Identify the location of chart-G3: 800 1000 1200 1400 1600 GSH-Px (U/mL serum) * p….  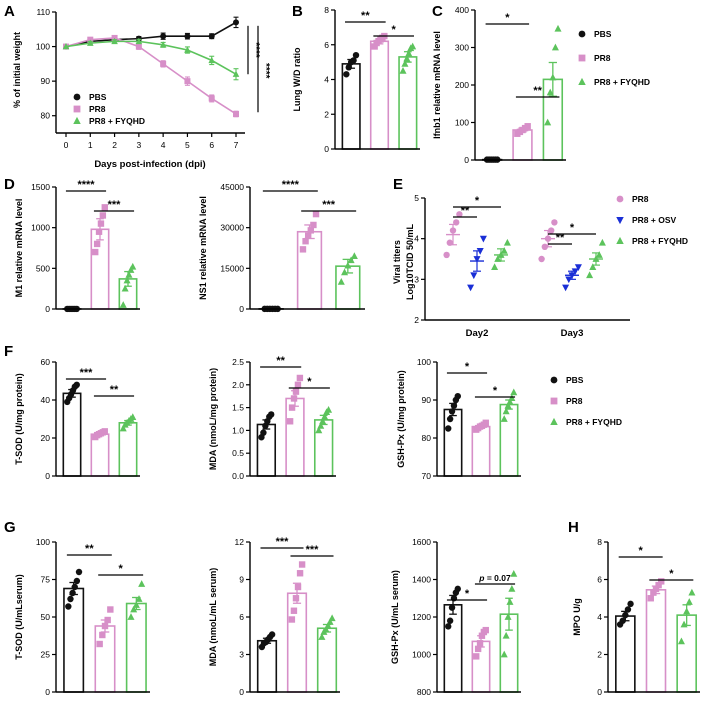
(455, 617).